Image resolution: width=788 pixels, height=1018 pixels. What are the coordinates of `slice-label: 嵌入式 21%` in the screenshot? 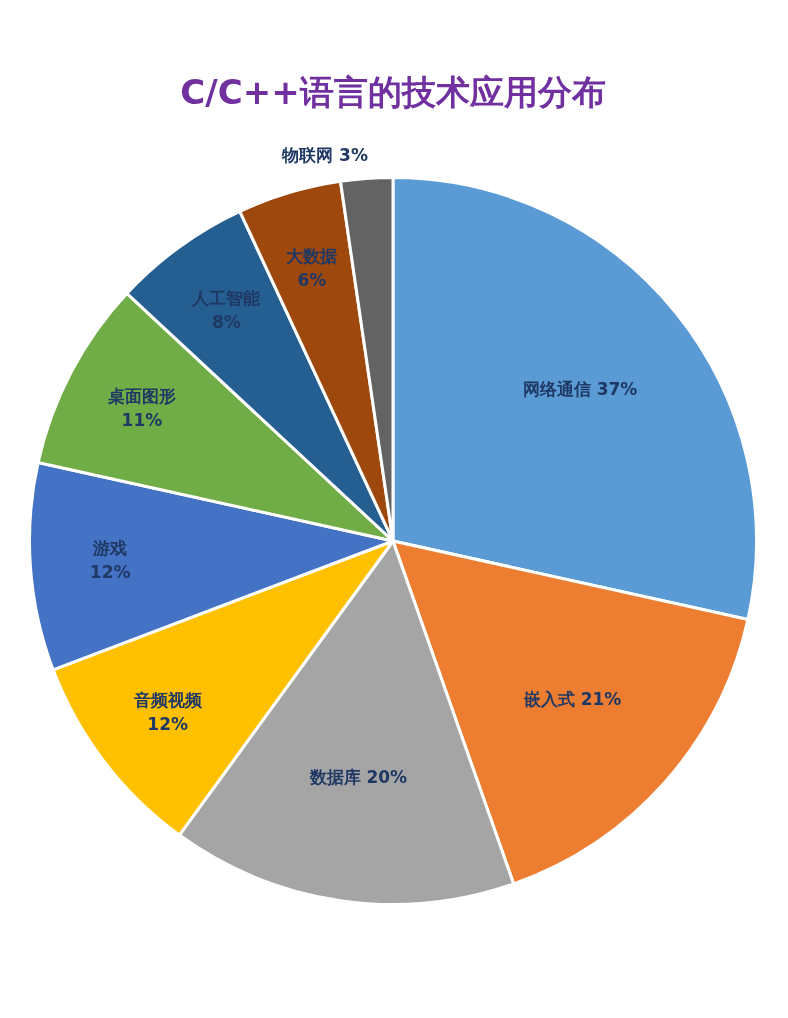 It's located at (572, 698).